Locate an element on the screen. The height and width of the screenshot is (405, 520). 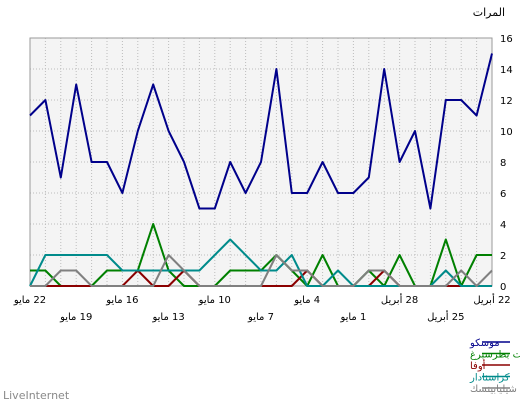
brand-watermark: LiveInternet is located at coordinates (36, 395).